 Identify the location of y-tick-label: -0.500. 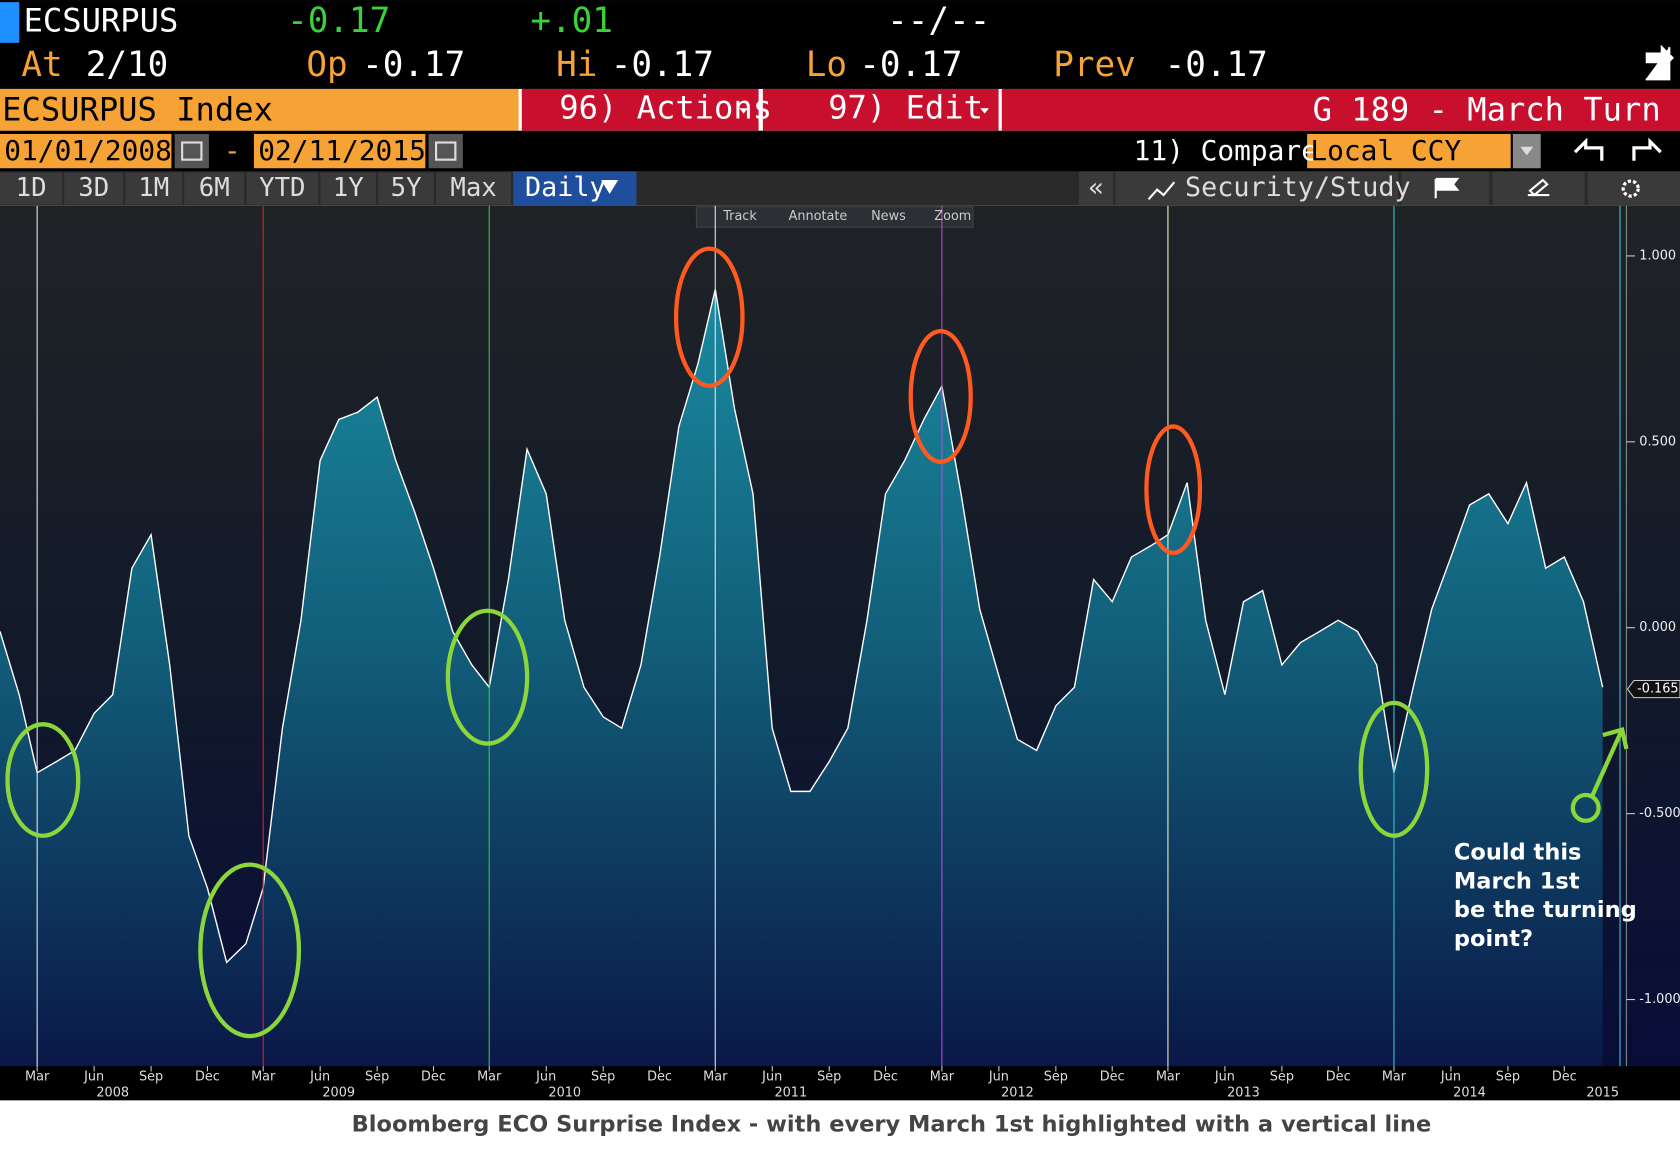
(1659, 813).